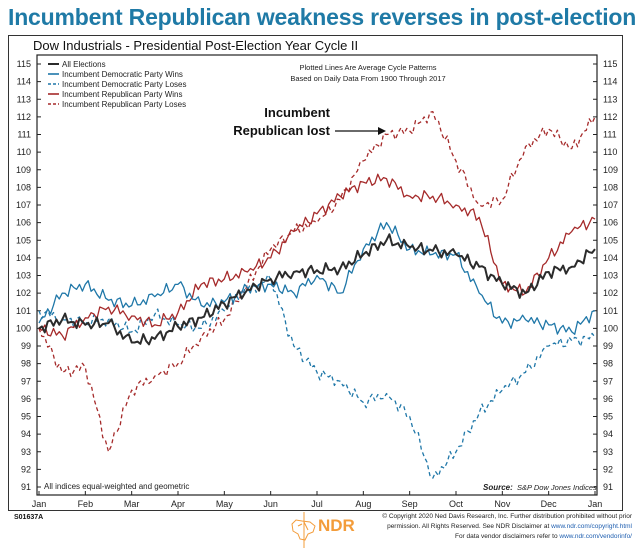  I want to click on ndr-bull-bear-logo-icon, so click(303, 530).